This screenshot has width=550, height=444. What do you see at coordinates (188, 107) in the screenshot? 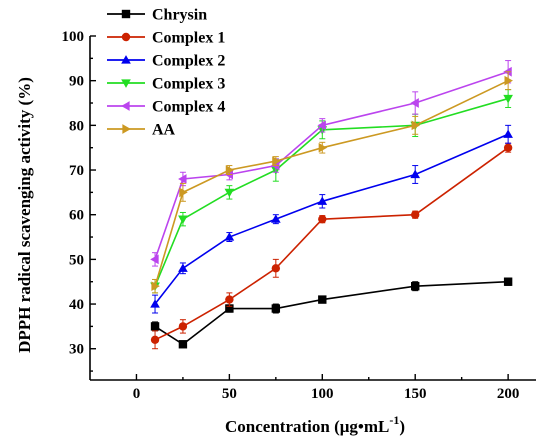
I see `legend-label-complex-4: Complex 4` at bounding box center [188, 107].